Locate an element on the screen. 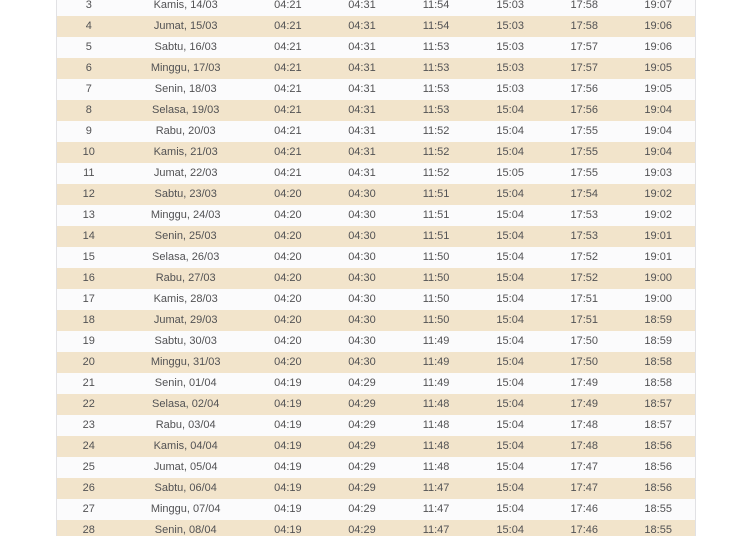 The width and height of the screenshot is (750, 536). day-date-cell: Kamis, 14/03 is located at coordinates (185, 5).